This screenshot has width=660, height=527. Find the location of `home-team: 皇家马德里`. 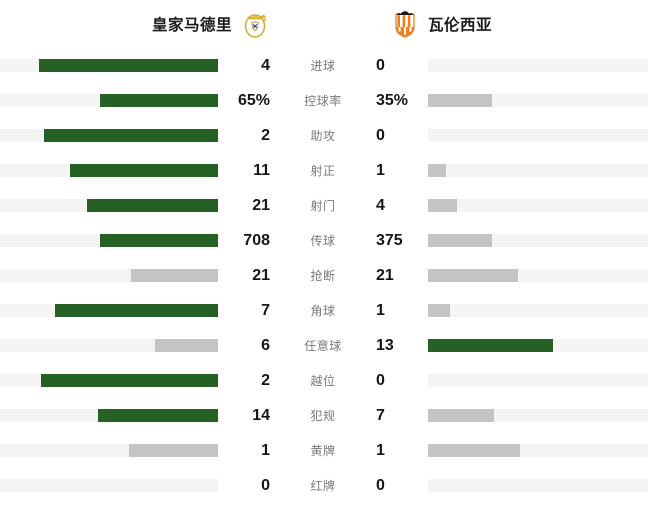

home-team: 皇家马德里 is located at coordinates (134, 24).